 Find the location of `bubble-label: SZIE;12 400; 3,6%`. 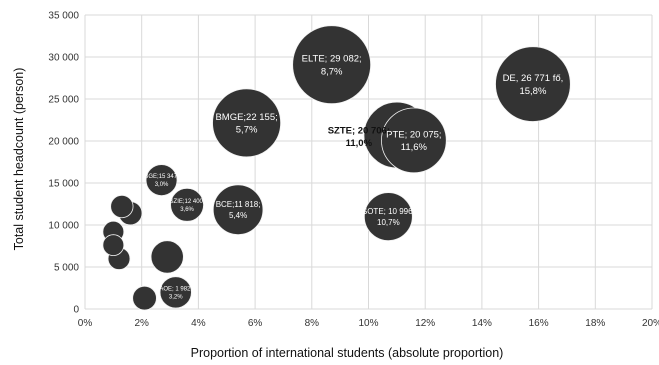

bubble-label: SZIE;12 400; 3,6% is located at coordinates (187, 206).